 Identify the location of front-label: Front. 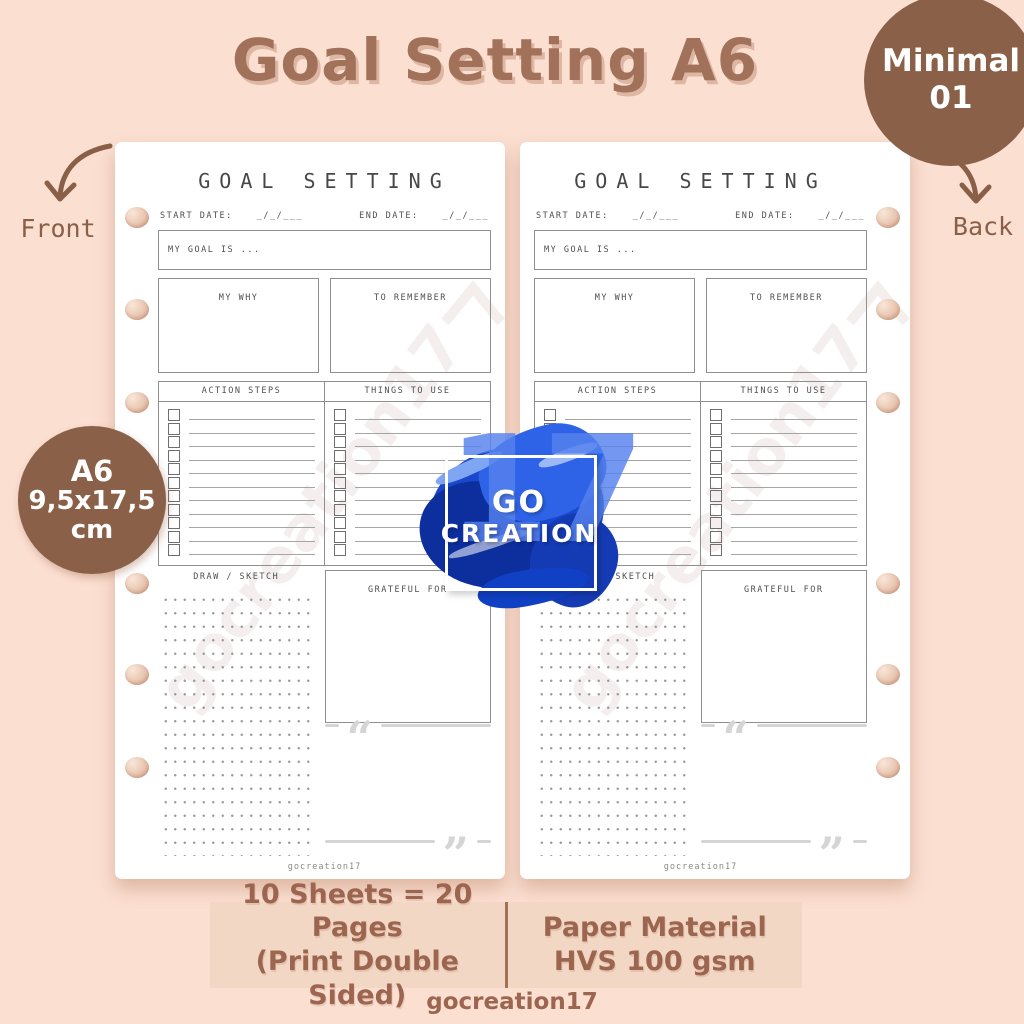
(58, 228).